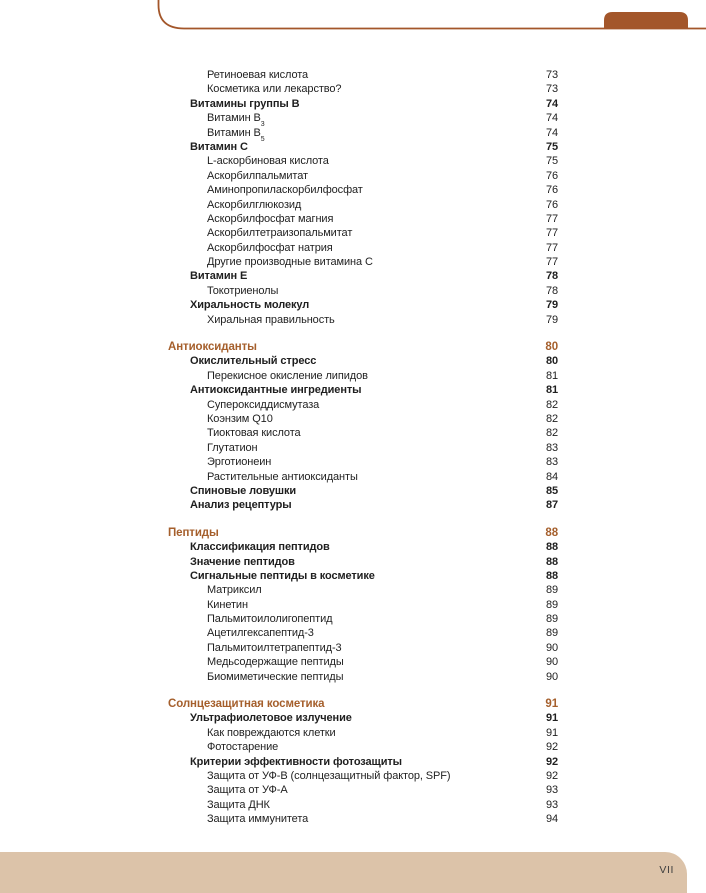 This screenshot has width=706, height=893. I want to click on footer-bar: VII, so click(343, 872).